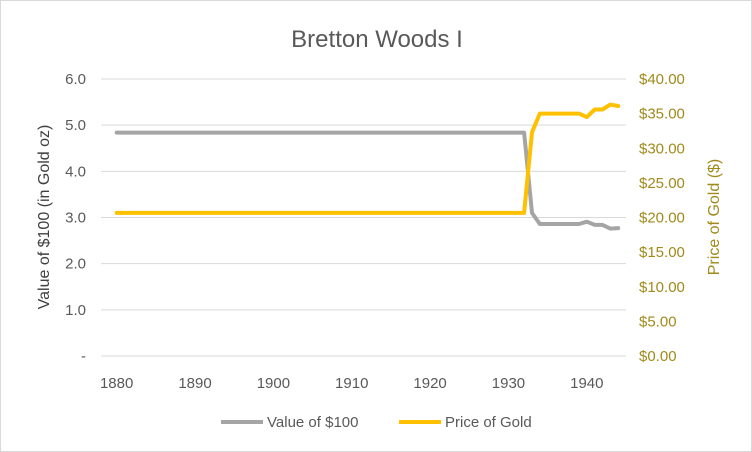 This screenshot has height=452, width=752. What do you see at coordinates (662, 183) in the screenshot?
I see `right-tick-label: $25.00` at bounding box center [662, 183].